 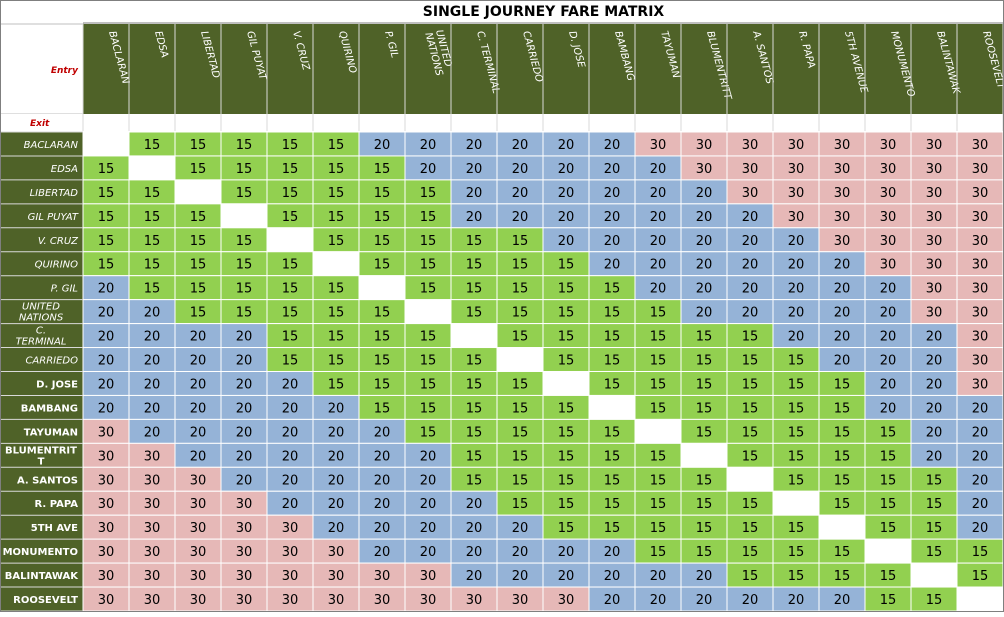 I want to click on row-header-label: MONUMENTO, so click(x=40, y=552).